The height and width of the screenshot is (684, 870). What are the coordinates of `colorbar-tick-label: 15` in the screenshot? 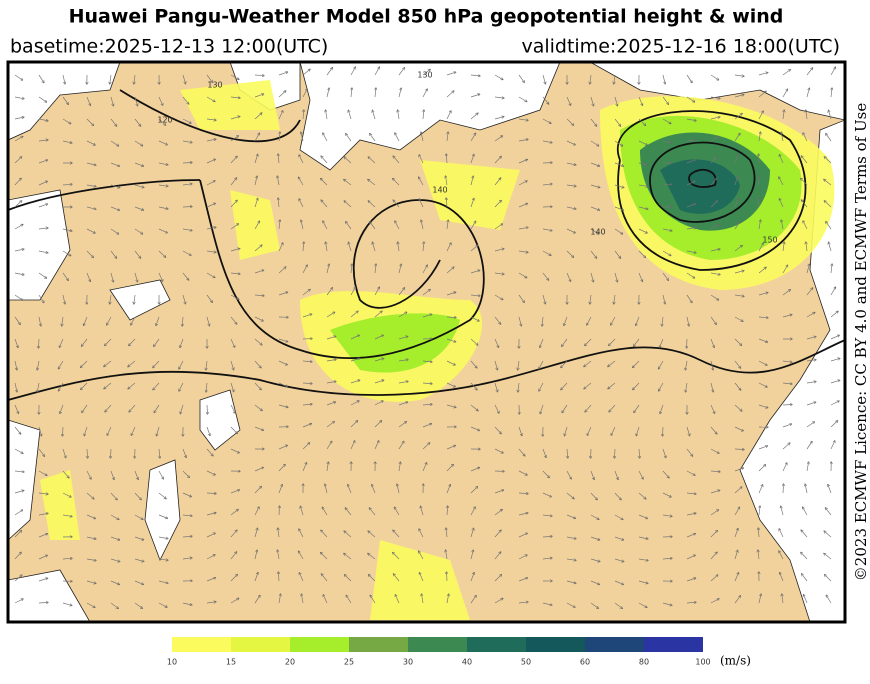 It's located at (231, 662).